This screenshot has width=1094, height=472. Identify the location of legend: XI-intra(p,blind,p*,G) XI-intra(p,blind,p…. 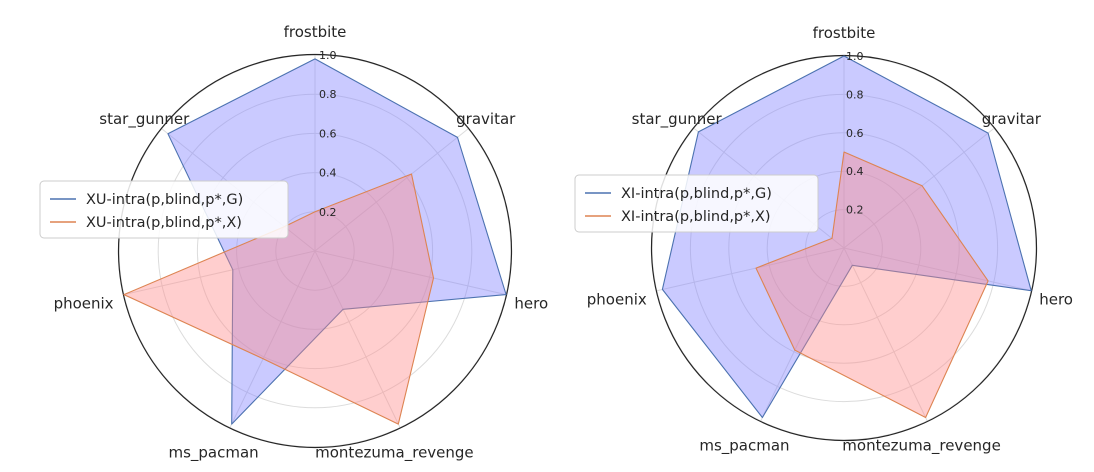
(696, 203).